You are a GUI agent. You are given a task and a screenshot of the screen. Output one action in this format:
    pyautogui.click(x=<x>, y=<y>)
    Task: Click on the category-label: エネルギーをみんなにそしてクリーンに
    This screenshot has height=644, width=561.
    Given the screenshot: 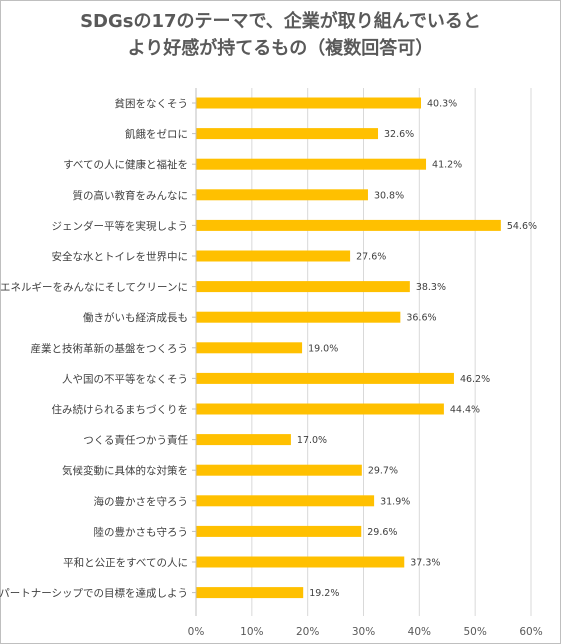 What is the action you would take?
    pyautogui.click(x=94, y=288)
    